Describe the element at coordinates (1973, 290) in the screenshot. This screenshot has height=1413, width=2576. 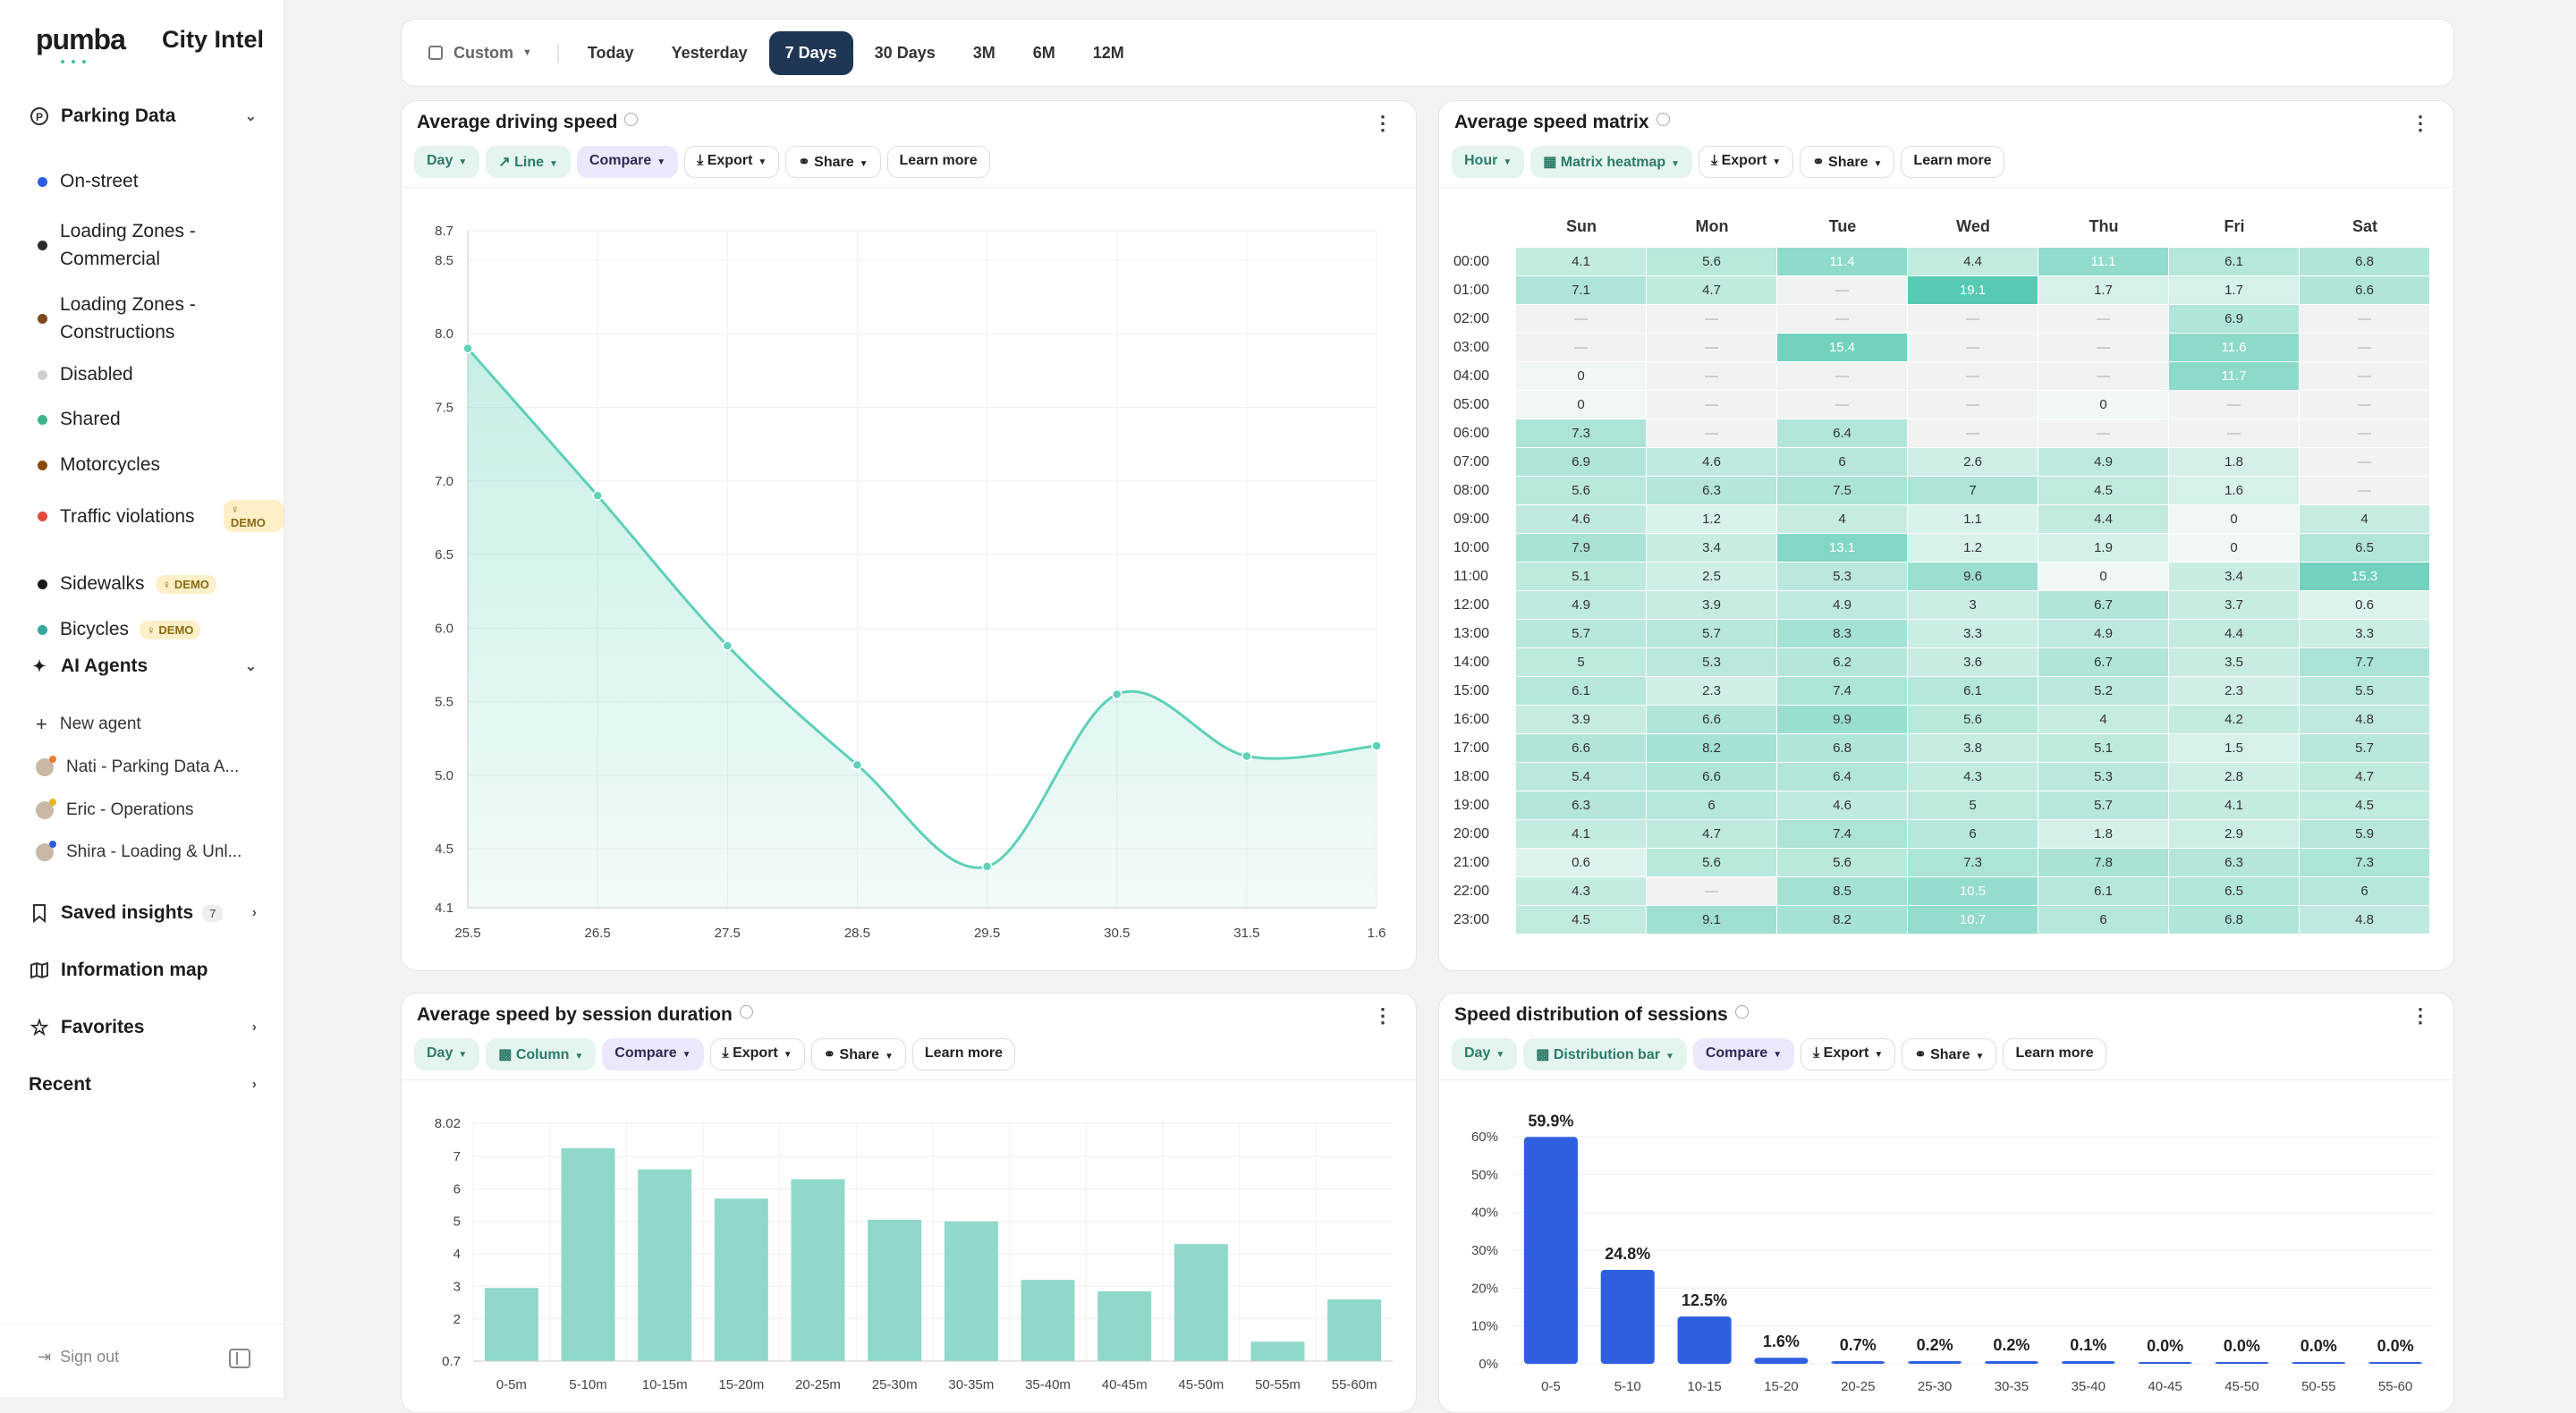
I see `heatmap-cell: 19.1` at that location.